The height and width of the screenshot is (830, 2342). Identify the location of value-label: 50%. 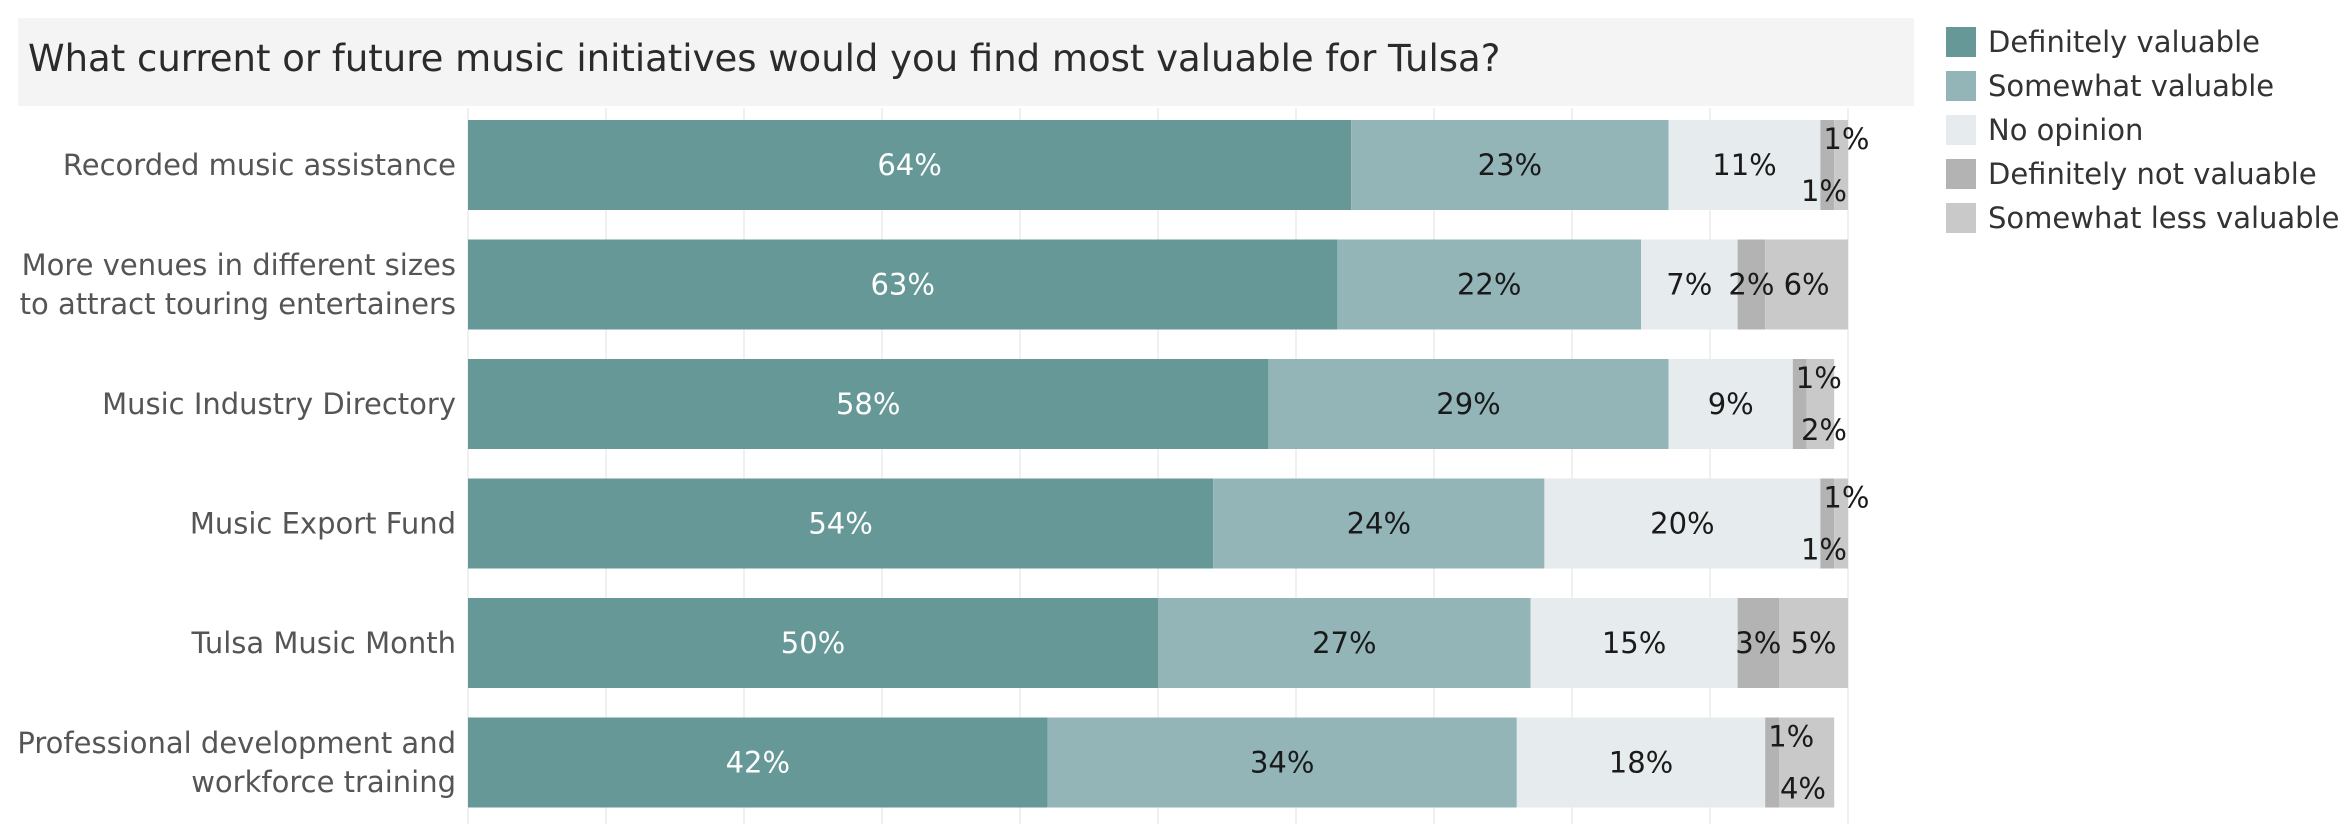
(813, 643).